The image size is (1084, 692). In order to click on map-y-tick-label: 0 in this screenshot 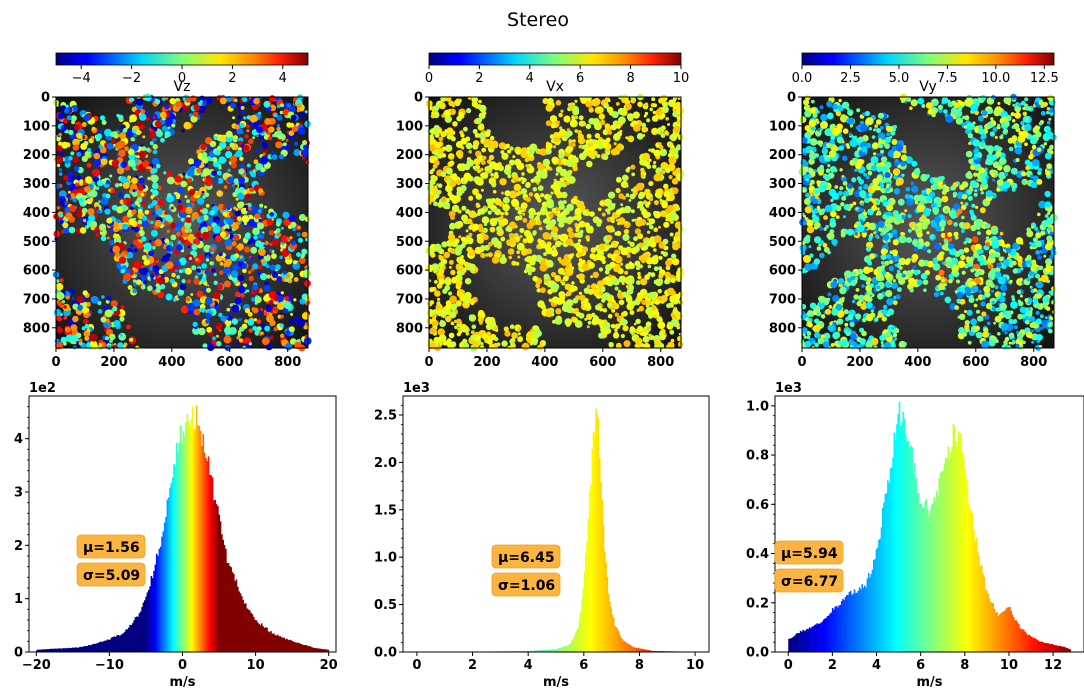, I will do `click(45, 98)`.